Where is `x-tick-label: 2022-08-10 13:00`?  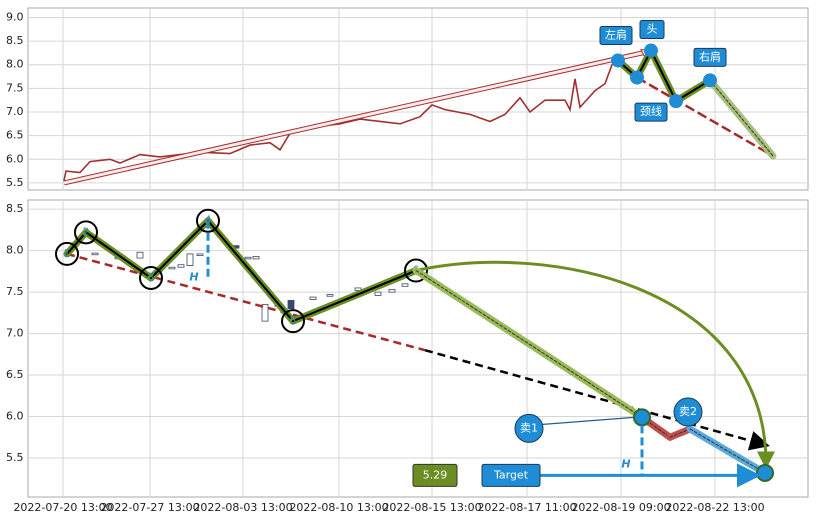 x-tick-label: 2022-08-10 13:00 is located at coordinates (338, 507).